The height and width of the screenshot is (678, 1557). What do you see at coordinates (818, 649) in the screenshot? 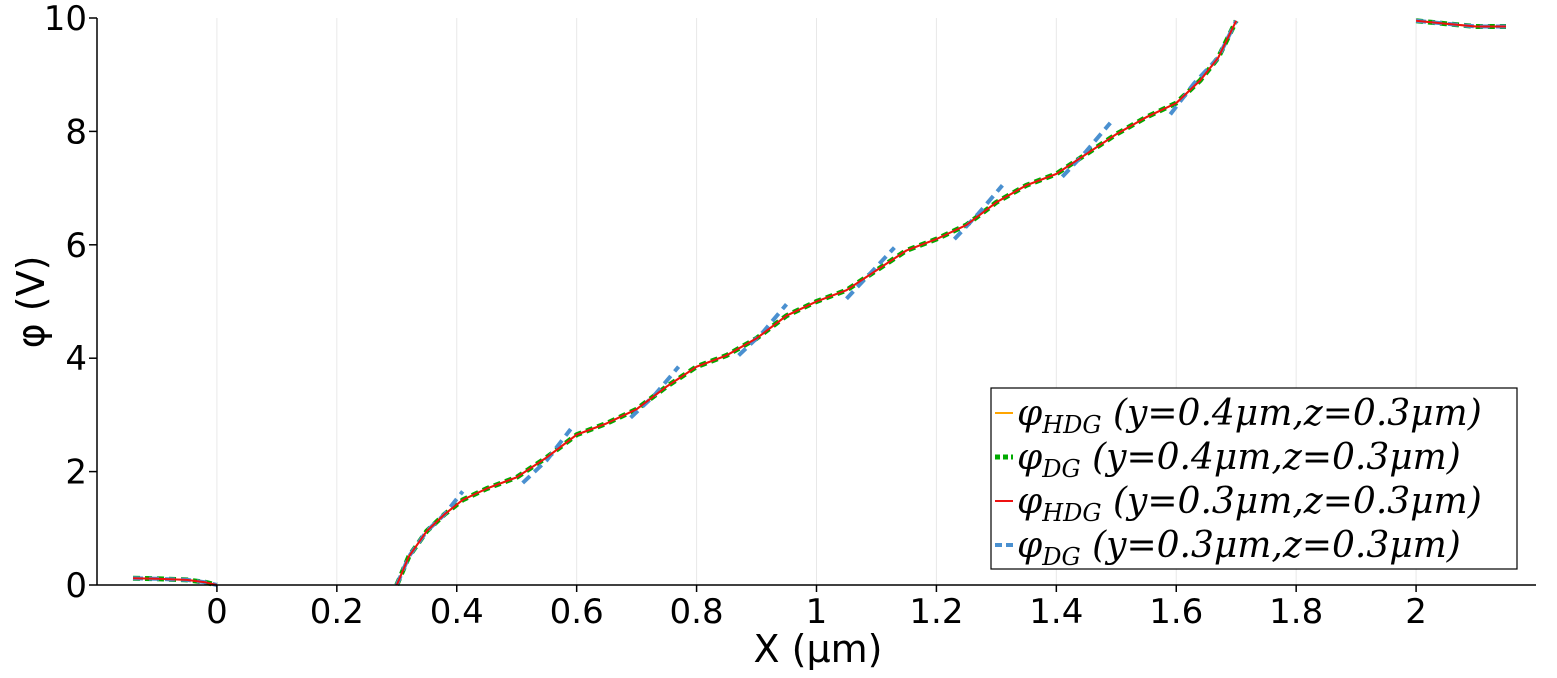
I see `x-axis-title: X (μm)` at bounding box center [818, 649].